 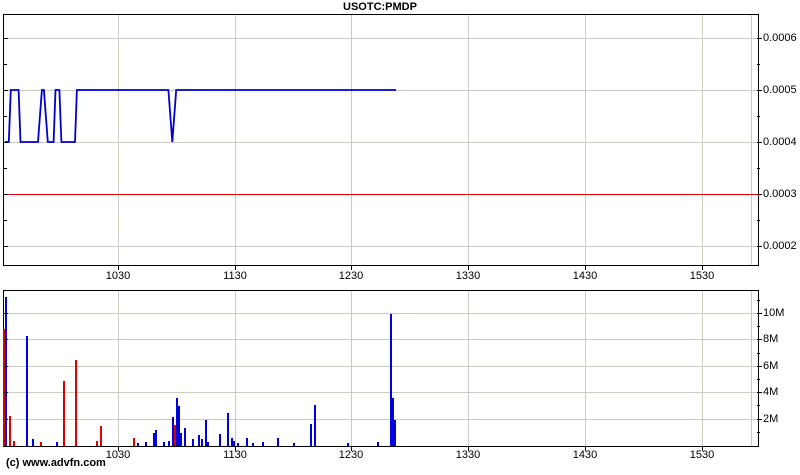 I want to click on chart-title: USOTC:PMDP, so click(x=380, y=7).